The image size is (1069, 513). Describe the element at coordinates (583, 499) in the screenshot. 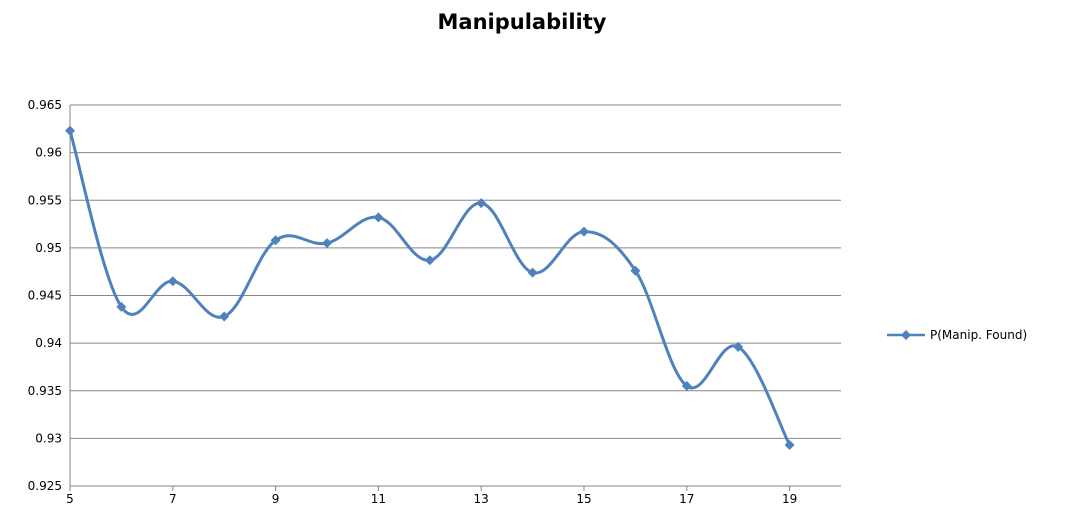

I see `x-tick-label: 15` at that location.